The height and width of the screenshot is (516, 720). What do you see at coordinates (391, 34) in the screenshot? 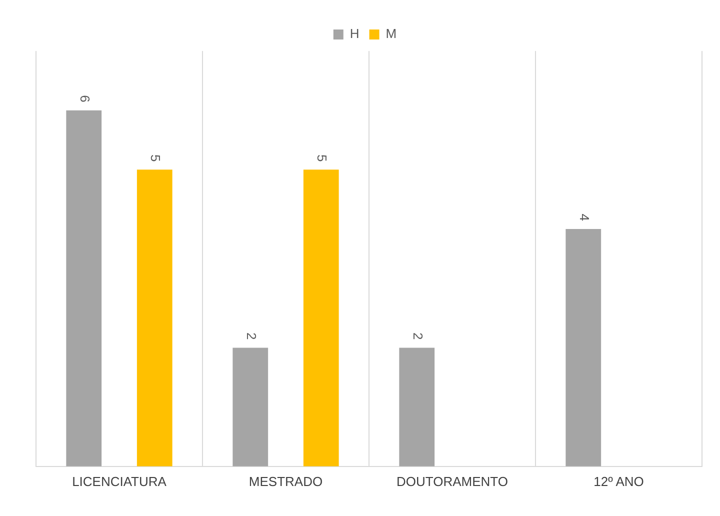
I see `legend-label: M` at bounding box center [391, 34].